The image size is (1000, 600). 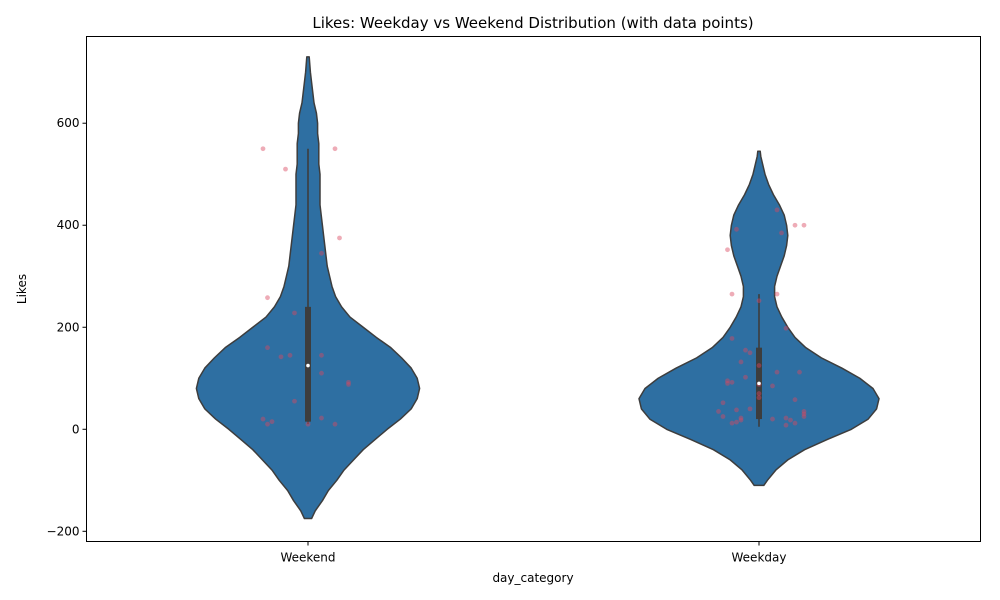 What do you see at coordinates (308, 365) in the screenshot?
I see `median-marker-weekend` at bounding box center [308, 365].